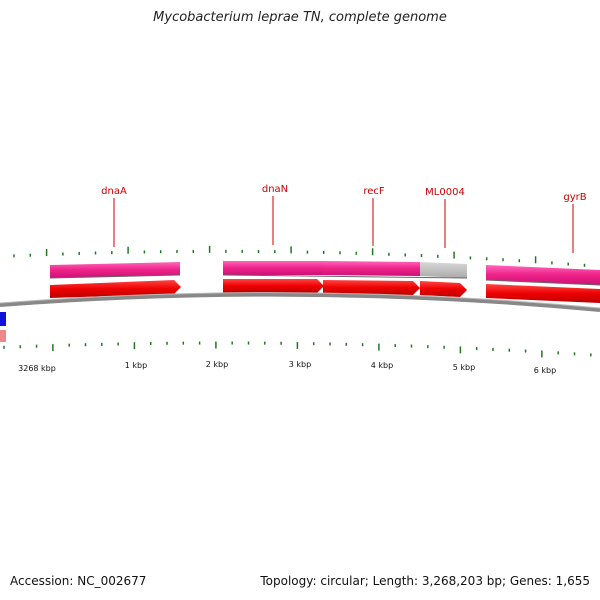 Image resolution: width=600 pixels, height=600 pixels. I want to click on gene-bar-gyrB, so click(543, 275).